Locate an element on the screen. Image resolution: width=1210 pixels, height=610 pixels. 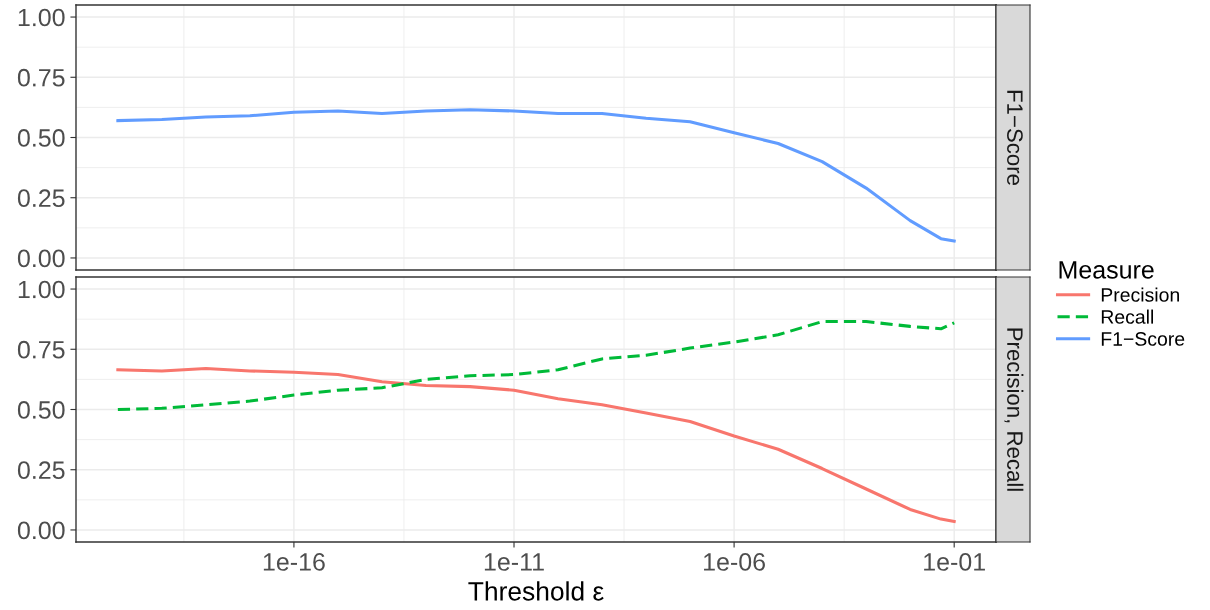
x-axis-title: Threshold ε is located at coordinates (536, 591).